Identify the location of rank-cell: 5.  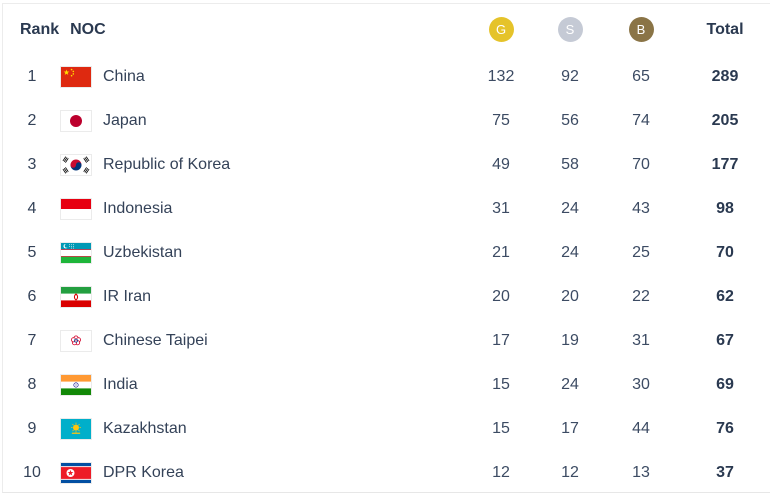
(32, 252).